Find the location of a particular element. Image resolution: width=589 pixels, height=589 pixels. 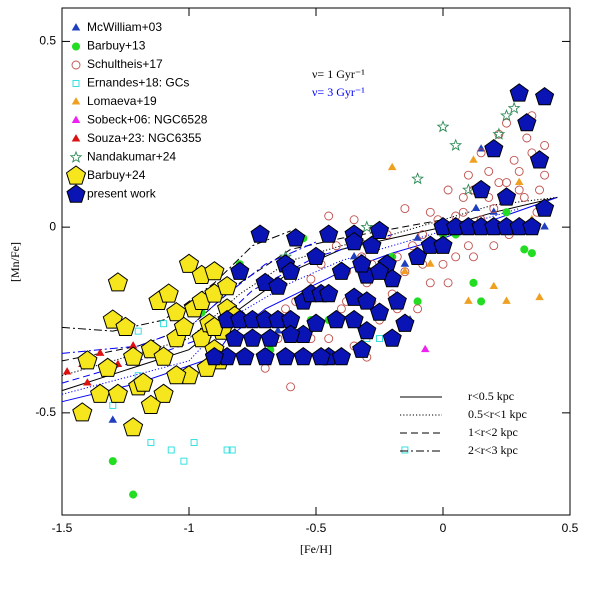

legend-label: Schultheis+17 is located at coordinates (125, 64).